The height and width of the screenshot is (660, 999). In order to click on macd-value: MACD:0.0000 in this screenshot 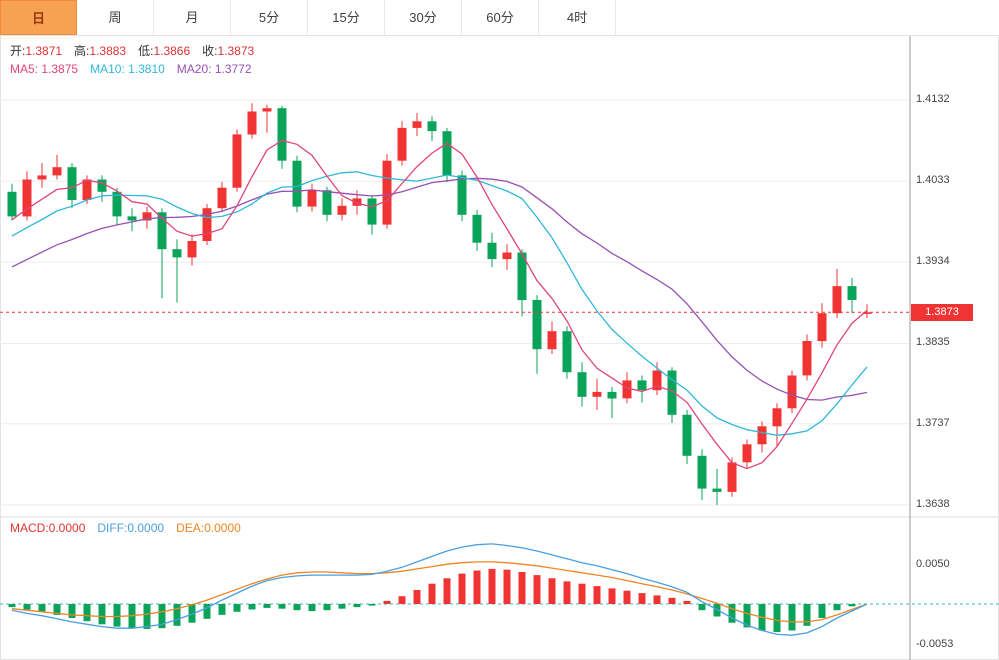, I will do `click(48, 528)`.